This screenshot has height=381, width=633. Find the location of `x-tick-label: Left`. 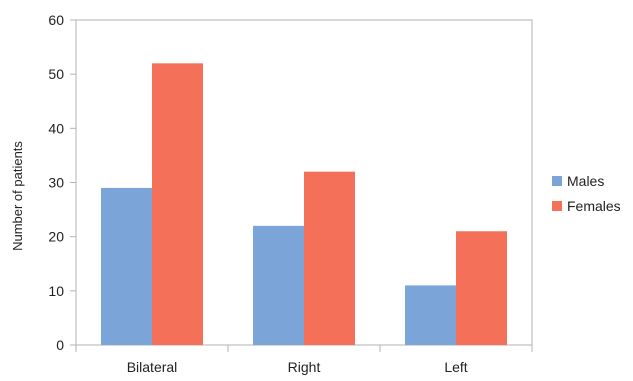

x-tick-label: Left is located at coordinates (455, 367).